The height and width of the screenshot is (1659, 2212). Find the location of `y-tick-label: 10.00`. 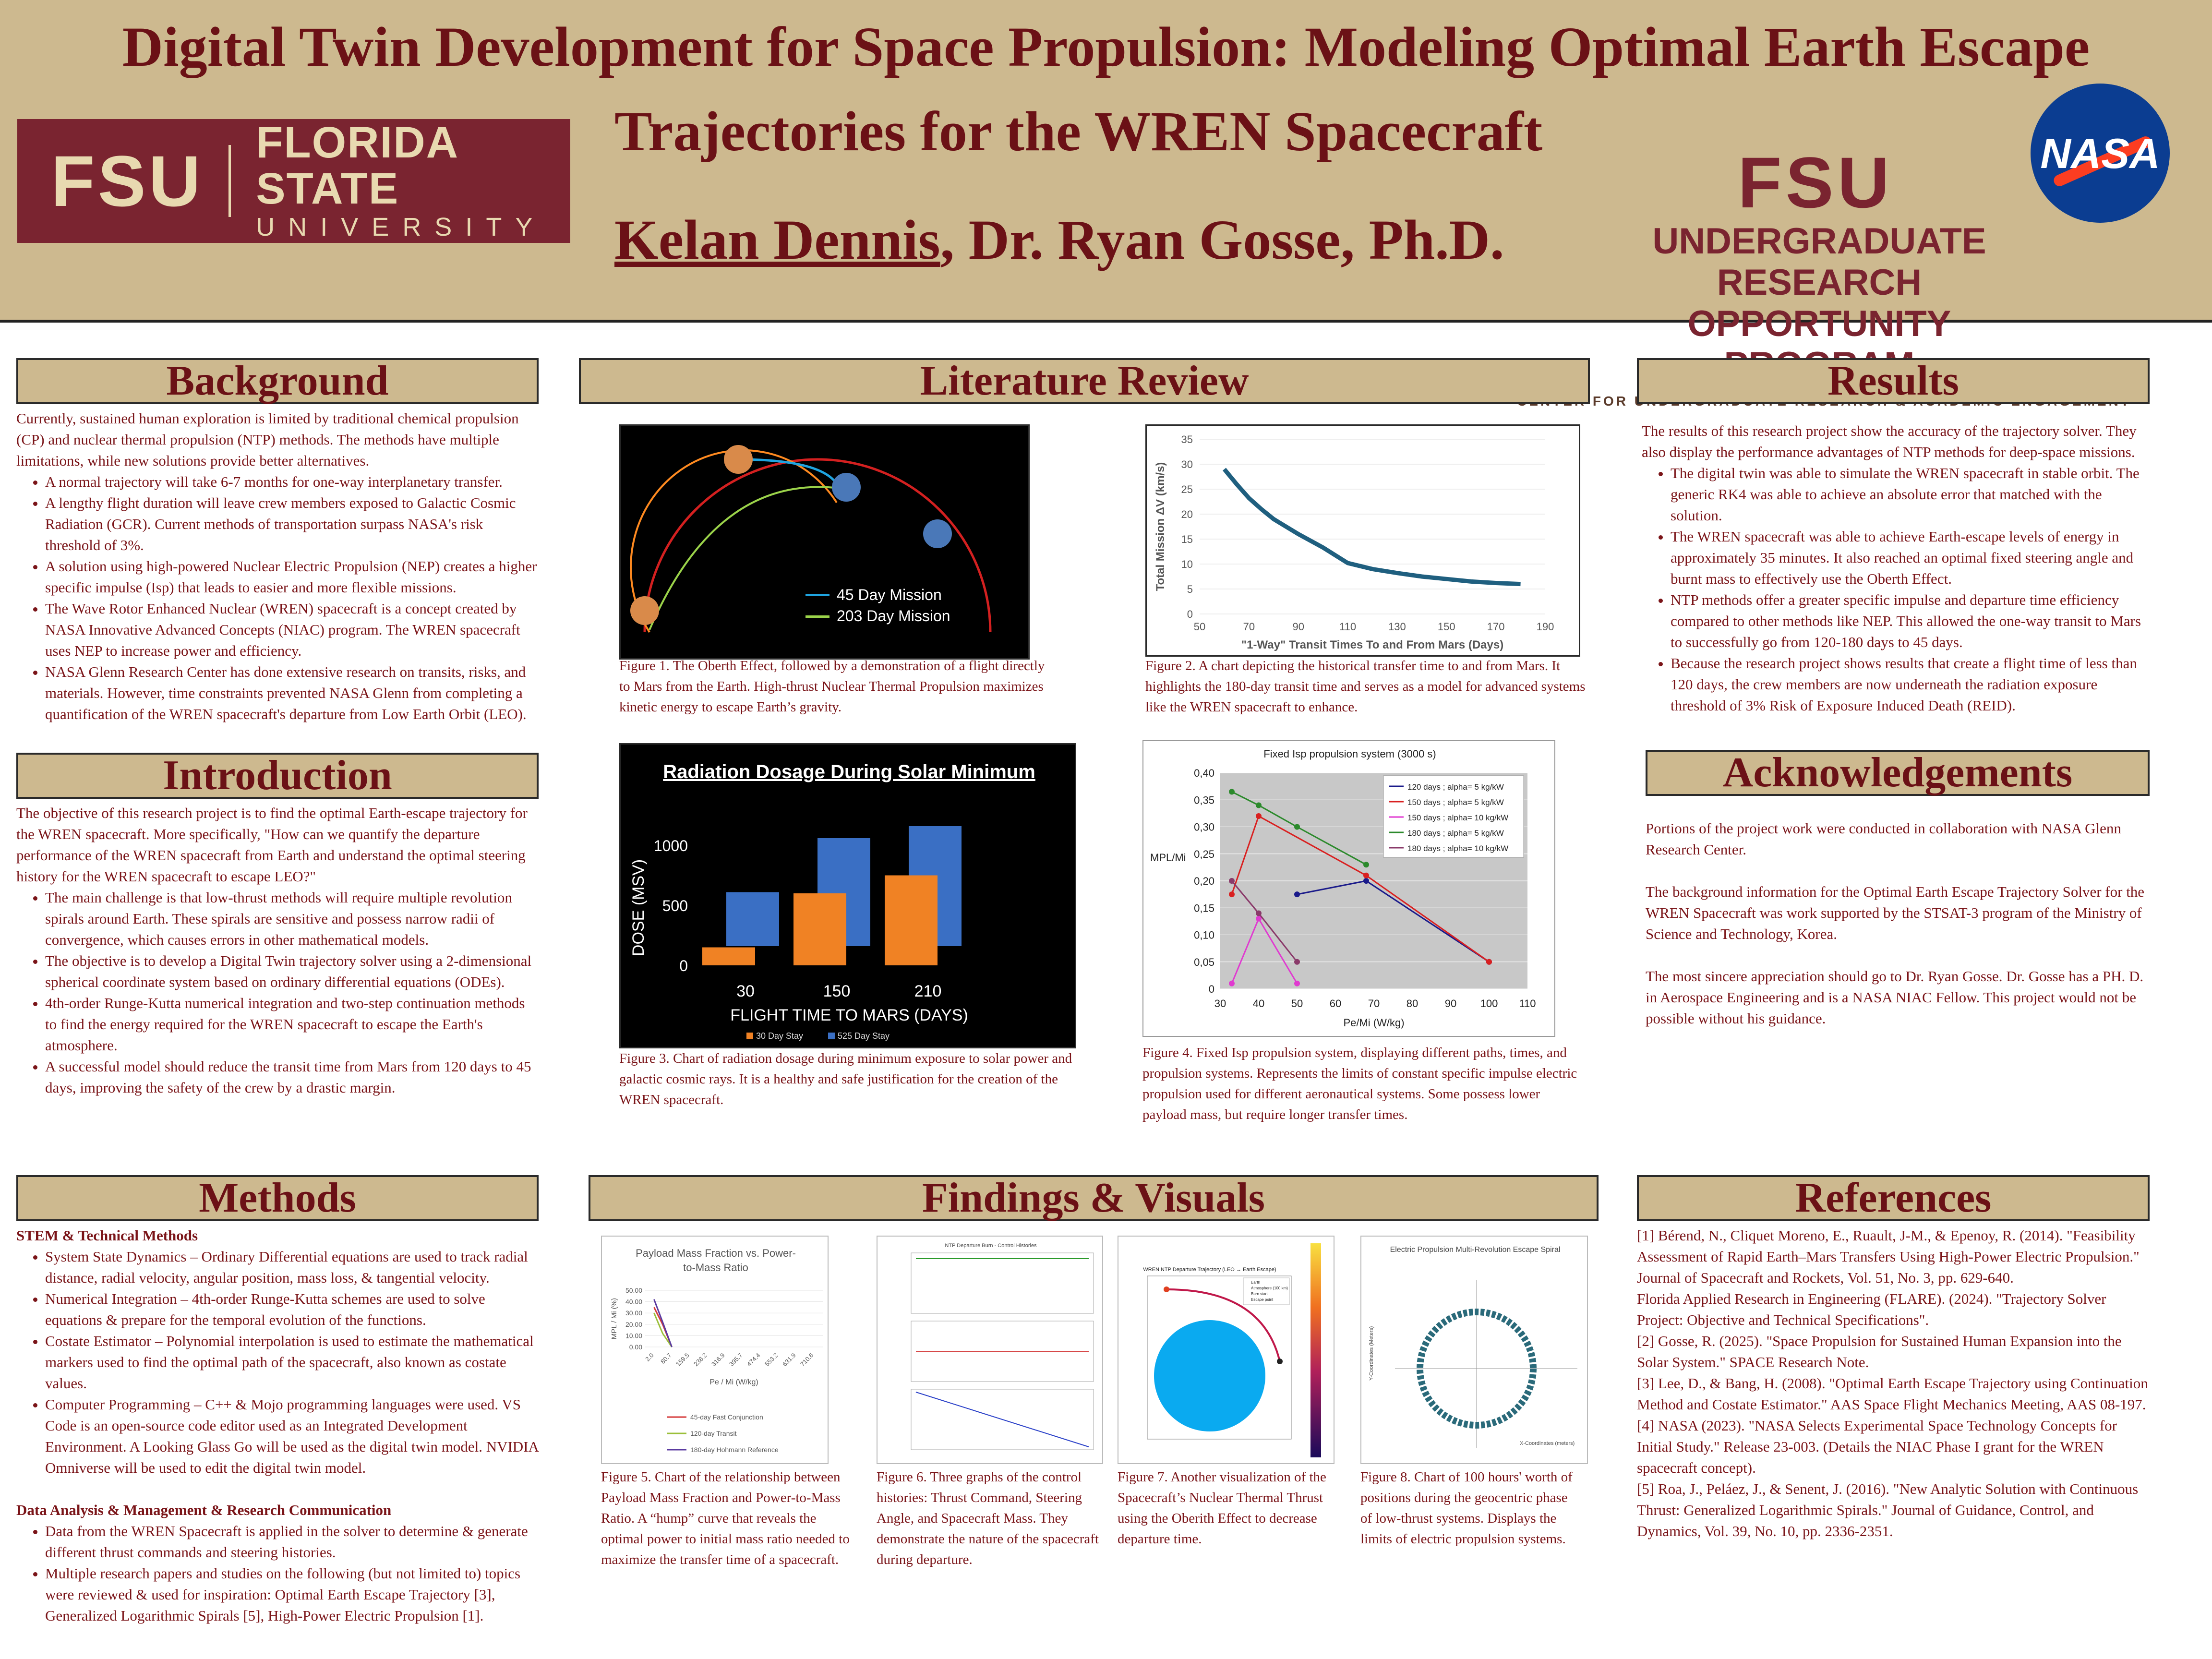

y-tick-label: 10.00 is located at coordinates (633, 1335).